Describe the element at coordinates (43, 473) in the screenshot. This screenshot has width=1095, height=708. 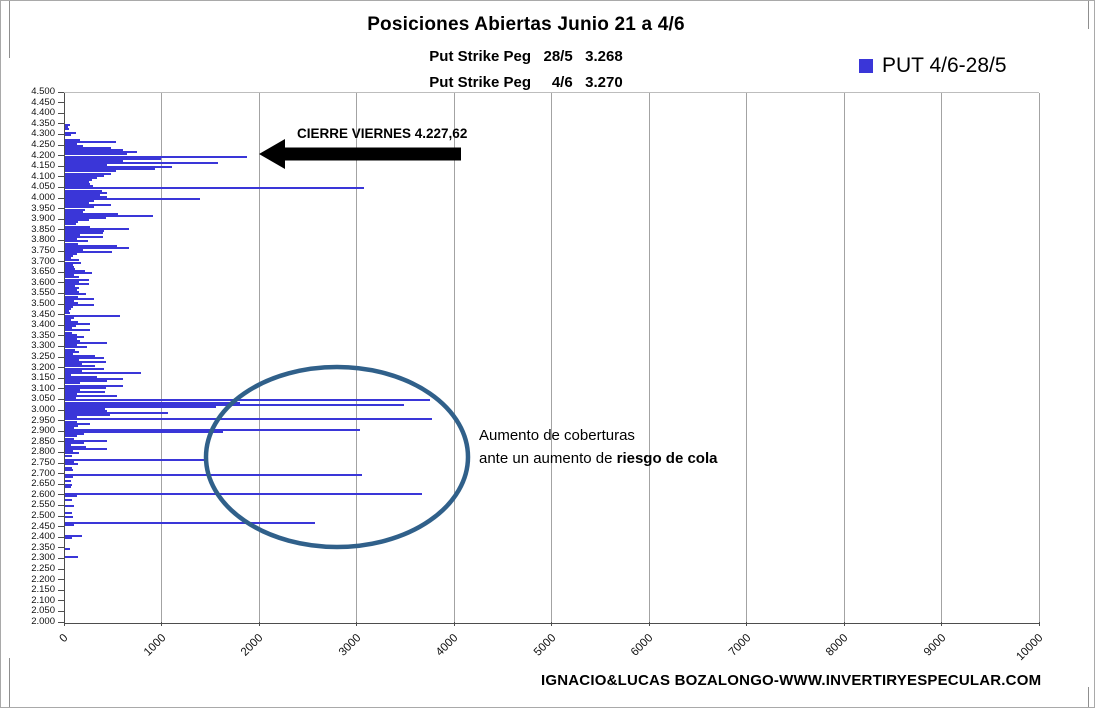
I see `y-tick-label: 2.700` at that location.